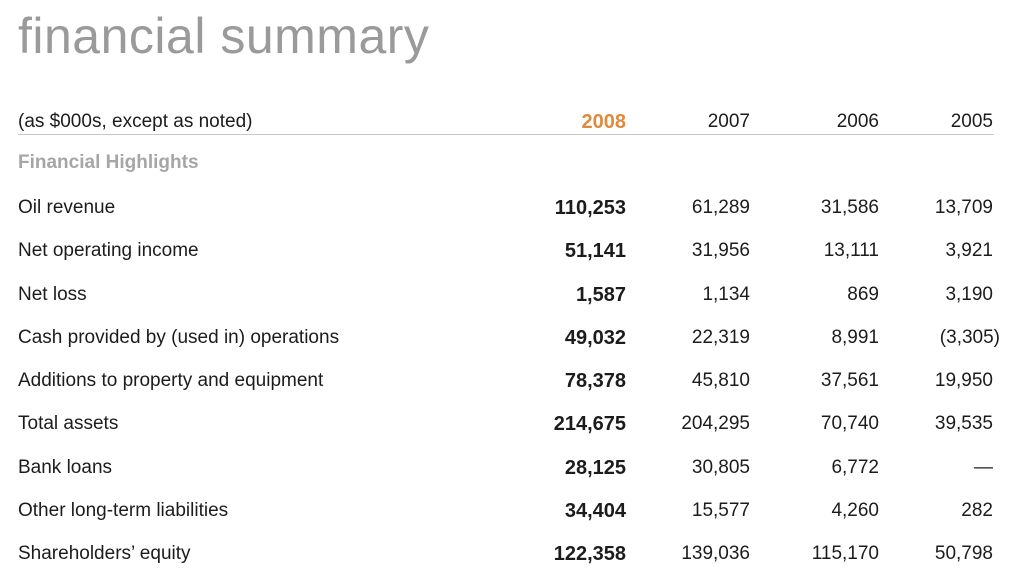  What do you see at coordinates (855, 510) in the screenshot?
I see `value-2006: 4,260` at bounding box center [855, 510].